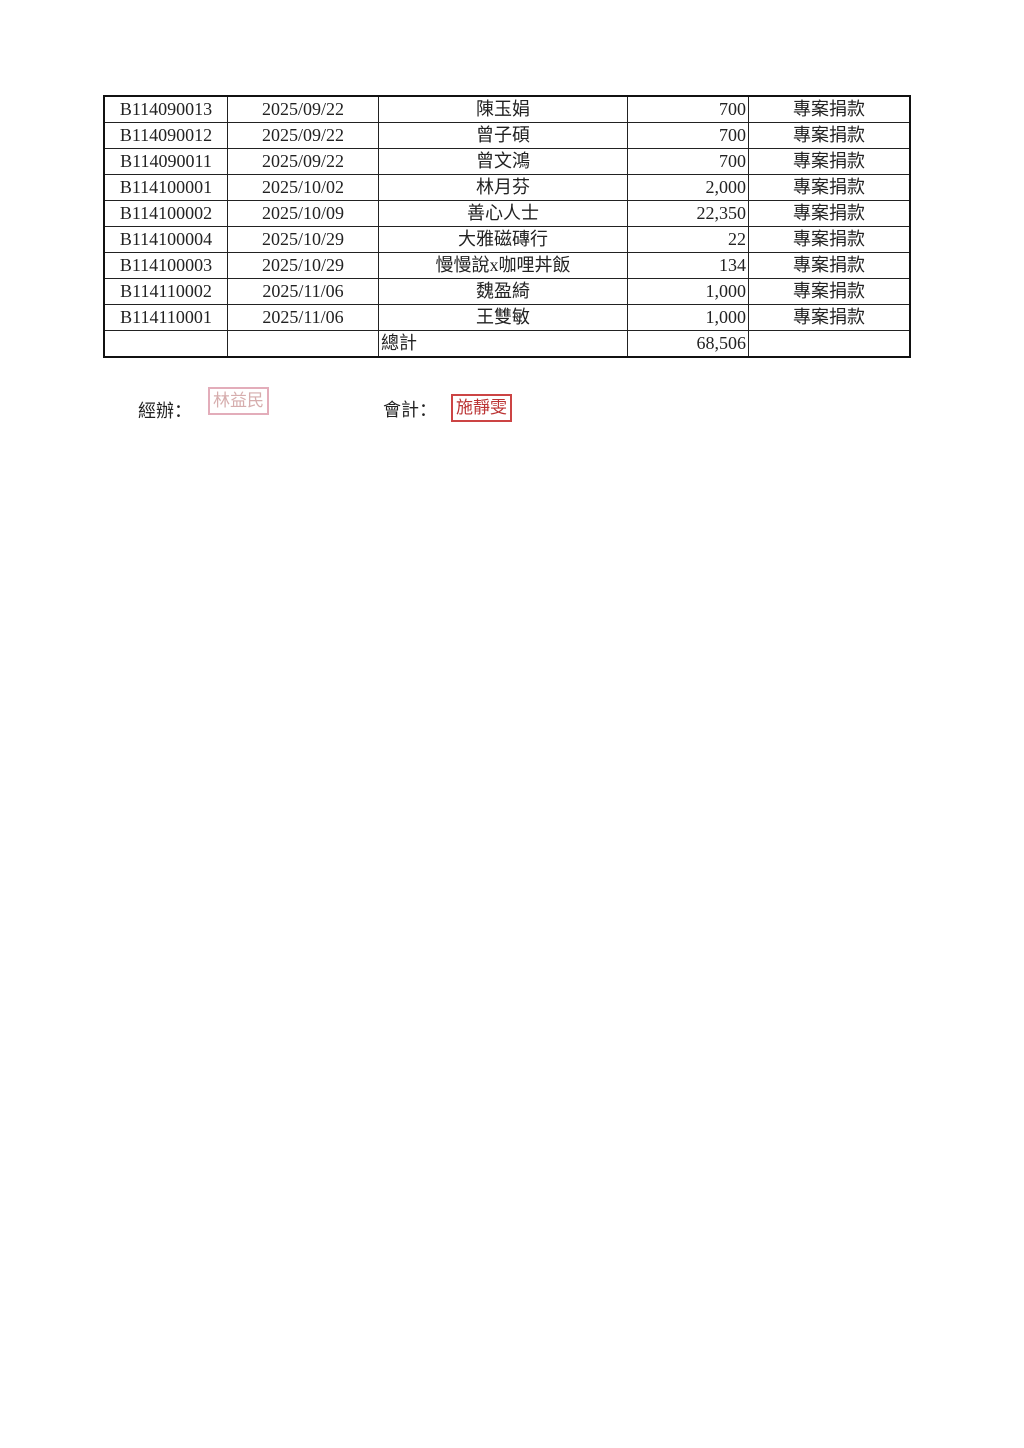 Image resolution: width=1024 pixels, height=1448 pixels. Describe the element at coordinates (165, 317) in the screenshot. I see `receipt-id-cell: B114110001` at that location.